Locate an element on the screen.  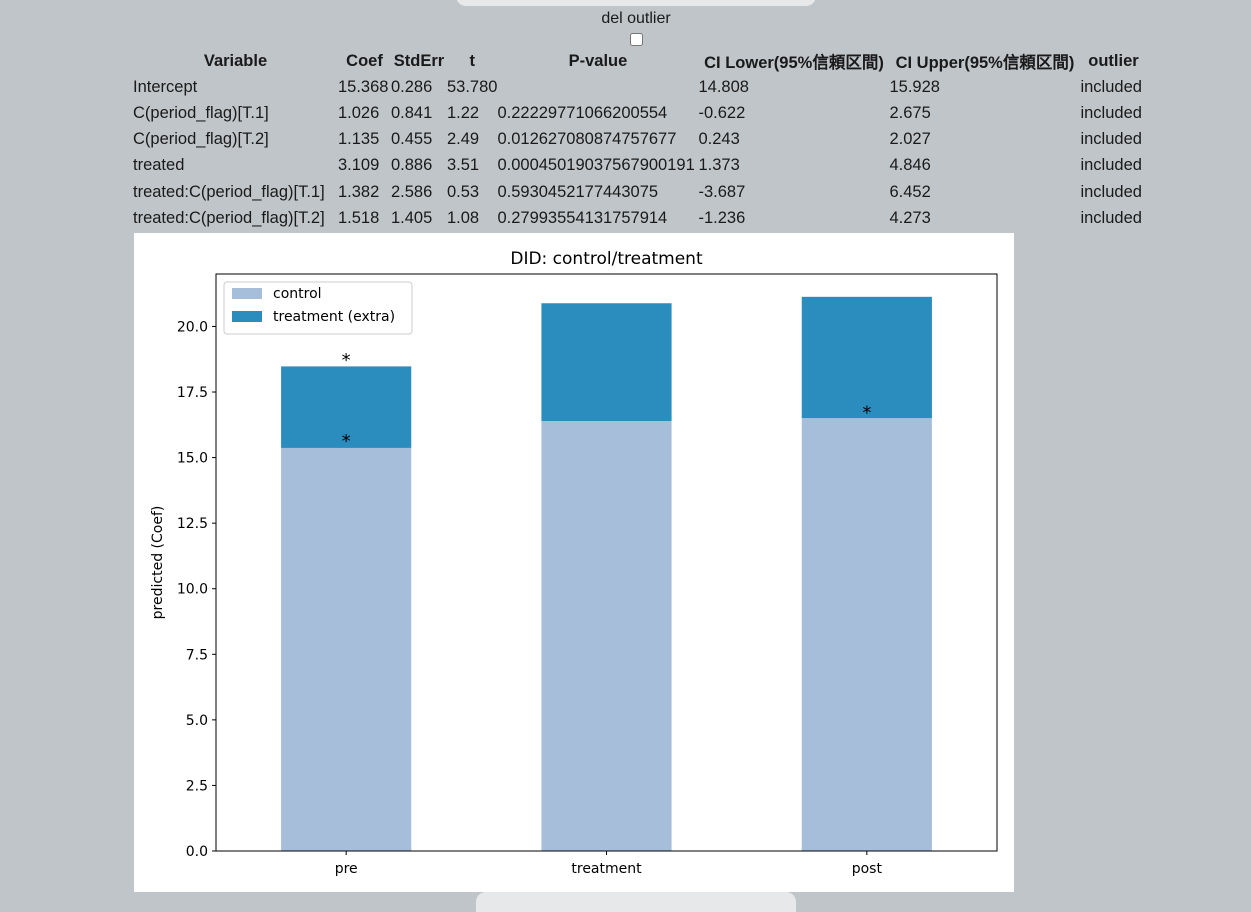
cell-variable: C(period_flag)[T.2] is located at coordinates (201, 139).